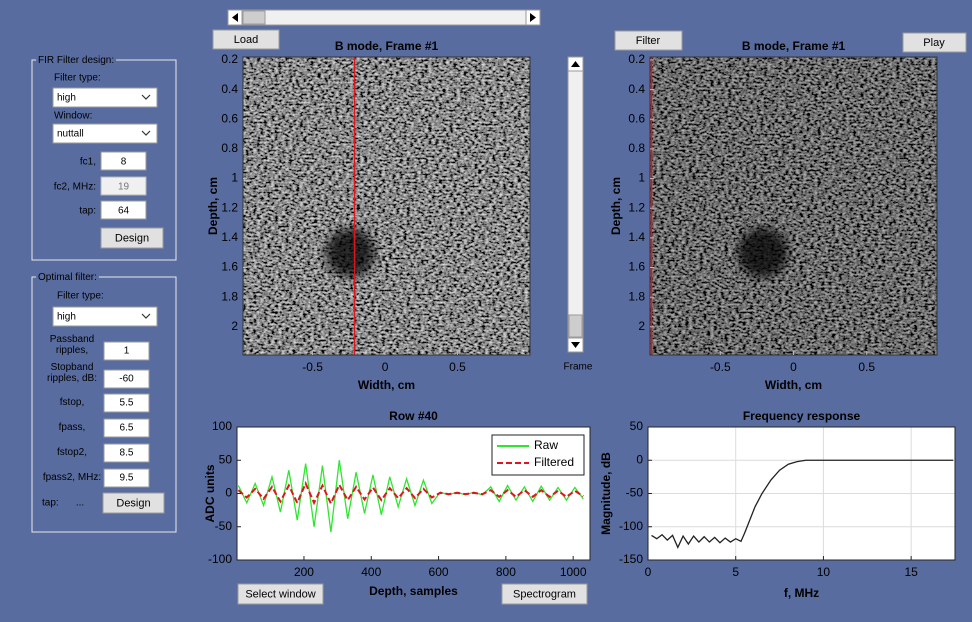 The width and height of the screenshot is (972, 622). I want to click on x-tick-label: 800, so click(506, 572).